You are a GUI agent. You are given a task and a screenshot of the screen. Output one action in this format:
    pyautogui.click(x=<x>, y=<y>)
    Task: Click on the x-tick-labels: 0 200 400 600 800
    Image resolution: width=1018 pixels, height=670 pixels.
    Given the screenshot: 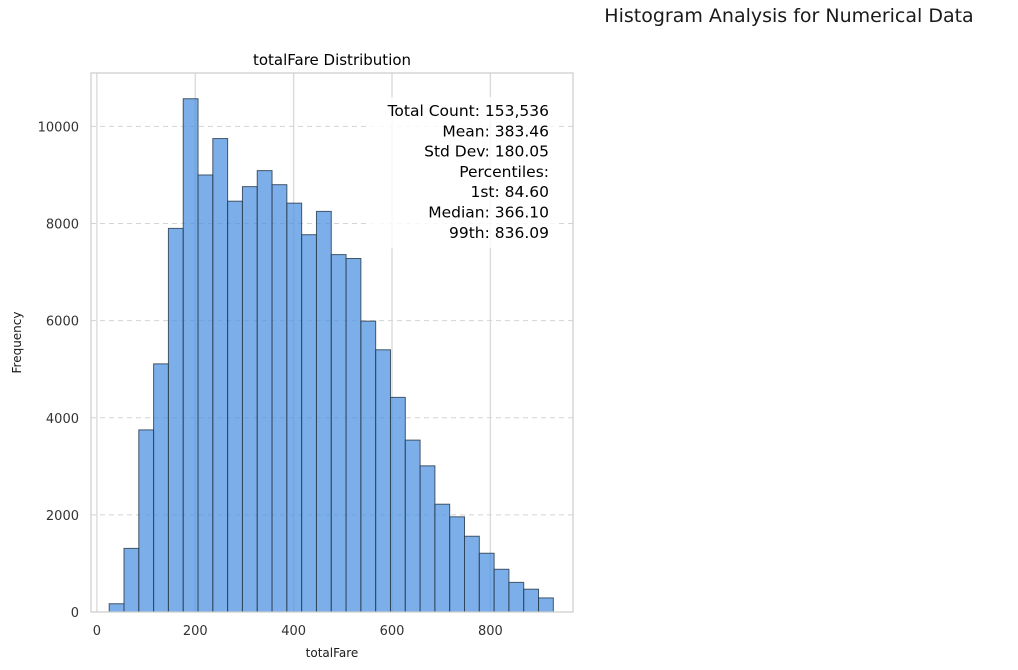 What is the action you would take?
    pyautogui.click(x=298, y=631)
    